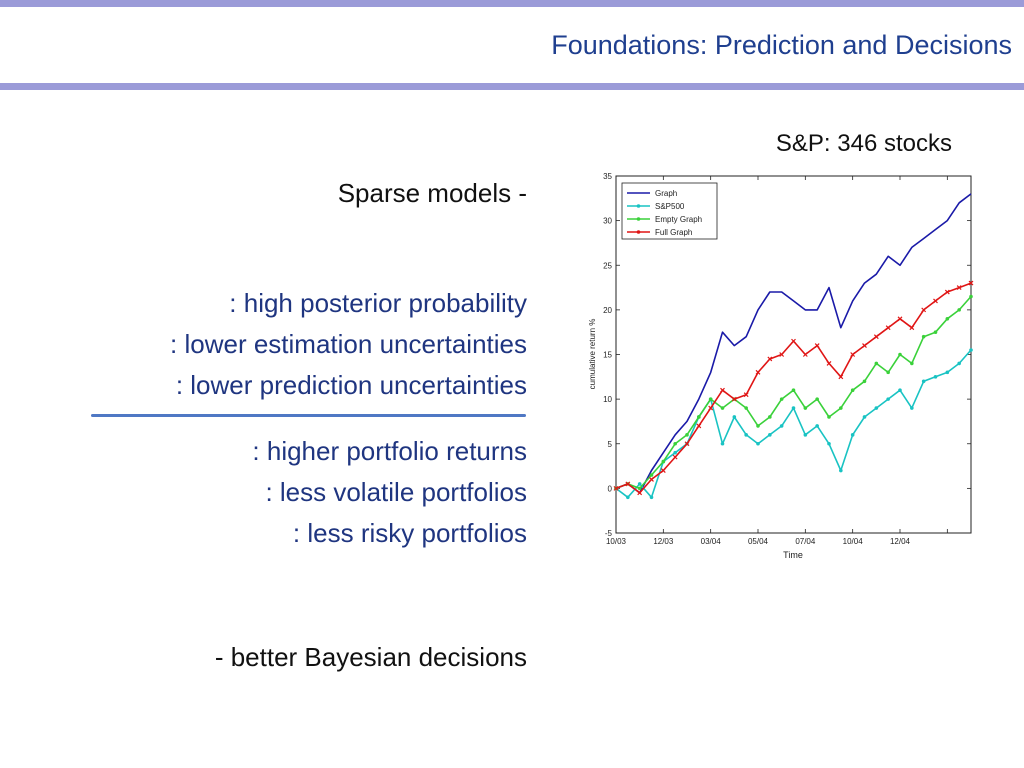  What do you see at coordinates (607, 310) in the screenshot?
I see `y-tick-label: 20` at bounding box center [607, 310].